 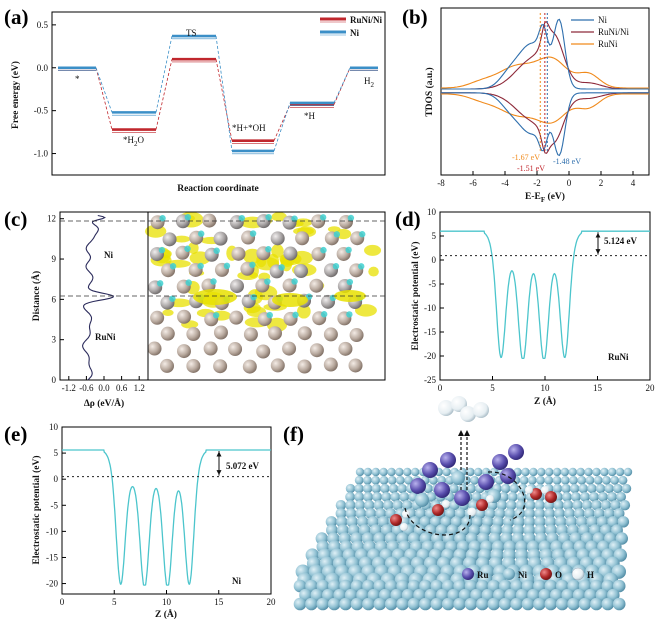 What do you see at coordinates (608, 44) in the screenshot?
I see `legend-b-label-runi: RuNi` at bounding box center [608, 44].